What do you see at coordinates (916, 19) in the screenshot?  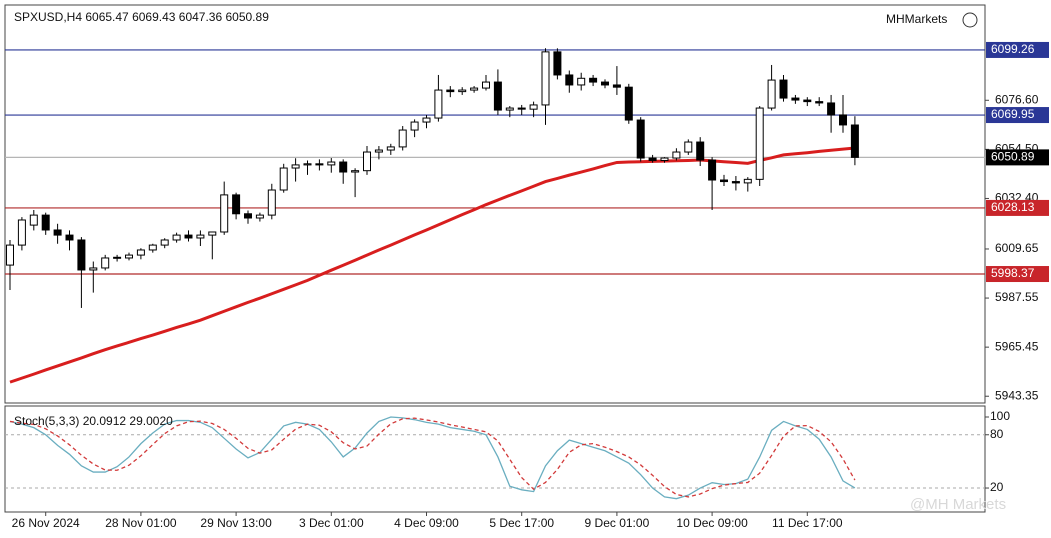 I see `brand: MHMarkets` at bounding box center [916, 19].